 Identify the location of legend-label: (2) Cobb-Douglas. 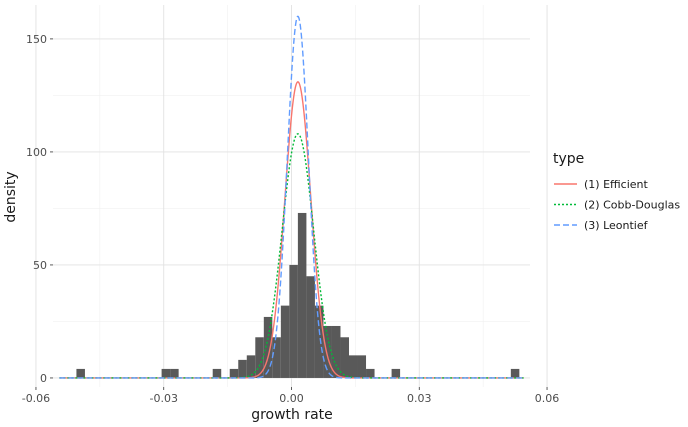
(632, 205).